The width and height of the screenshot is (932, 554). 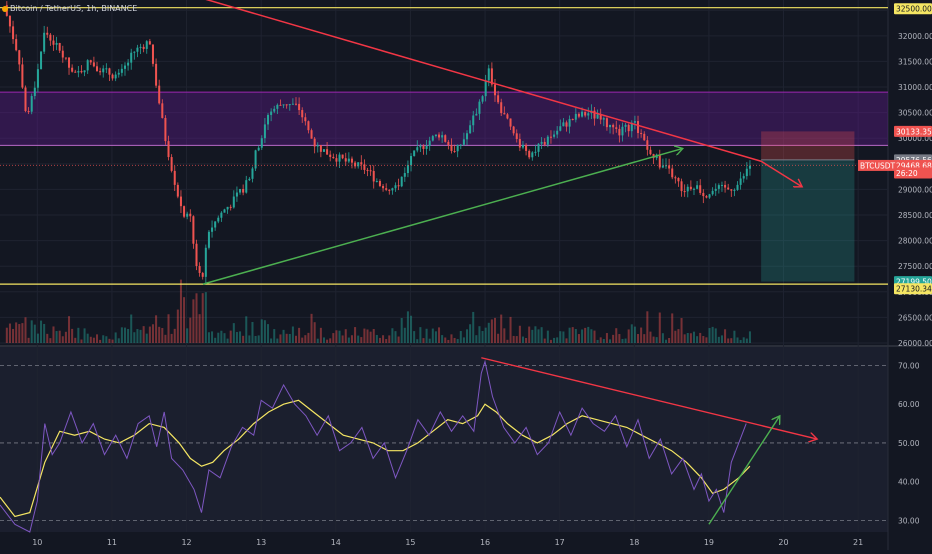 What do you see at coordinates (744, 470) in the screenshot?
I see `rsi-trendline` at bounding box center [744, 470].